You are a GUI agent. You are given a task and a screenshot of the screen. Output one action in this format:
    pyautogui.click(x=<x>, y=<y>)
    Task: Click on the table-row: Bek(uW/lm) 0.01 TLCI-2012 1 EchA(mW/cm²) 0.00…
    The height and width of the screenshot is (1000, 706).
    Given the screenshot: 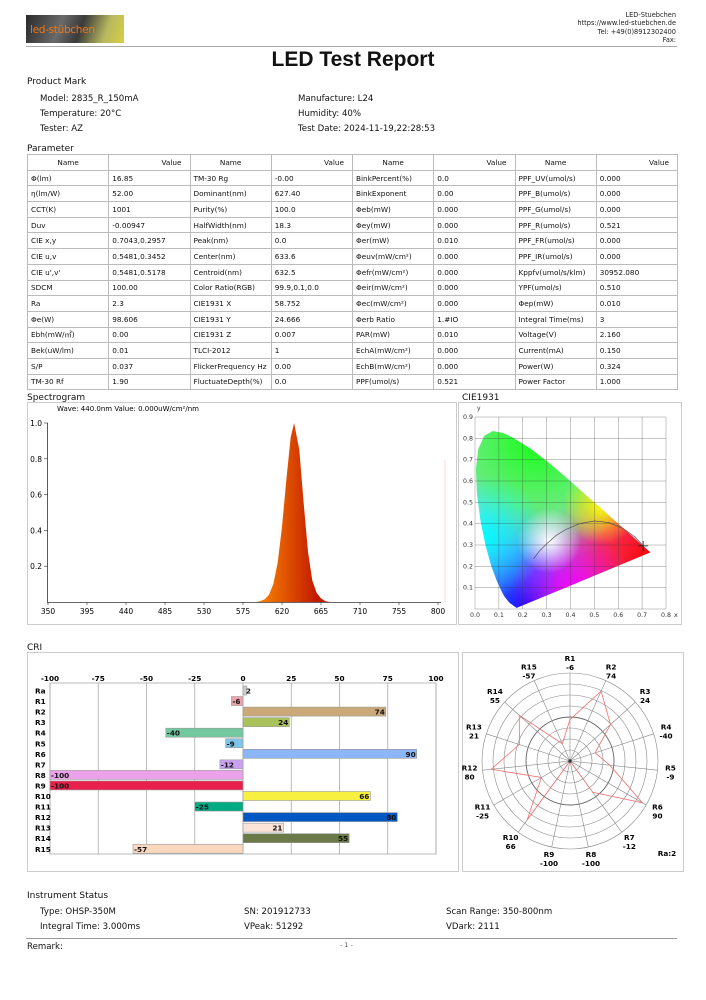 What is the action you would take?
    pyautogui.click(x=352, y=350)
    